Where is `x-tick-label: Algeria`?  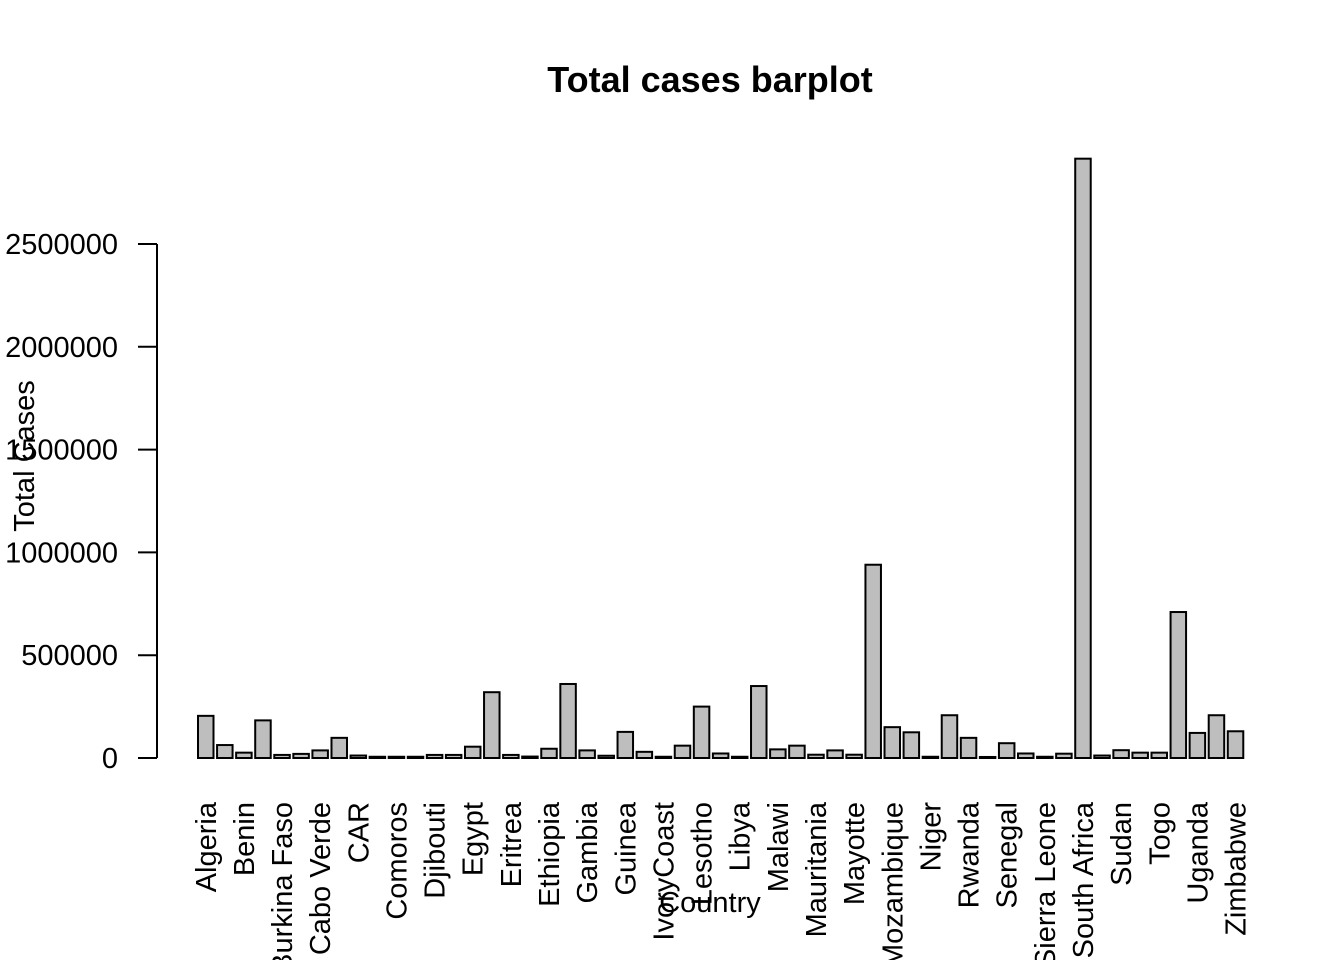
x-tick-label: Algeria is located at coordinates (207, 846).